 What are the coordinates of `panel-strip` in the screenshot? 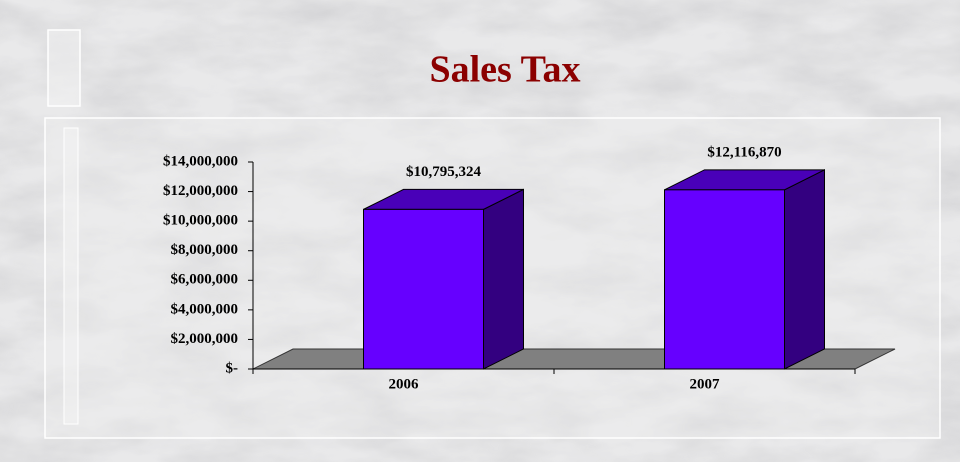 It's located at (71, 276).